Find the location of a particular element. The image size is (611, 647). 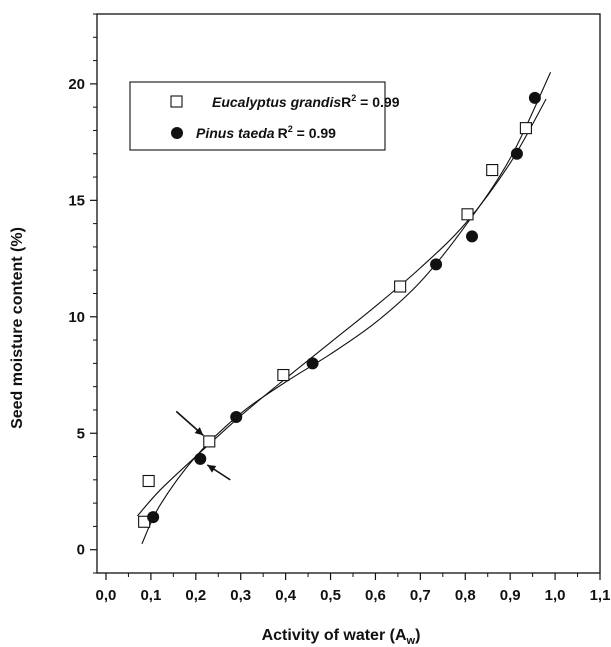

x-tick-label: 0,0 is located at coordinates (106, 595).